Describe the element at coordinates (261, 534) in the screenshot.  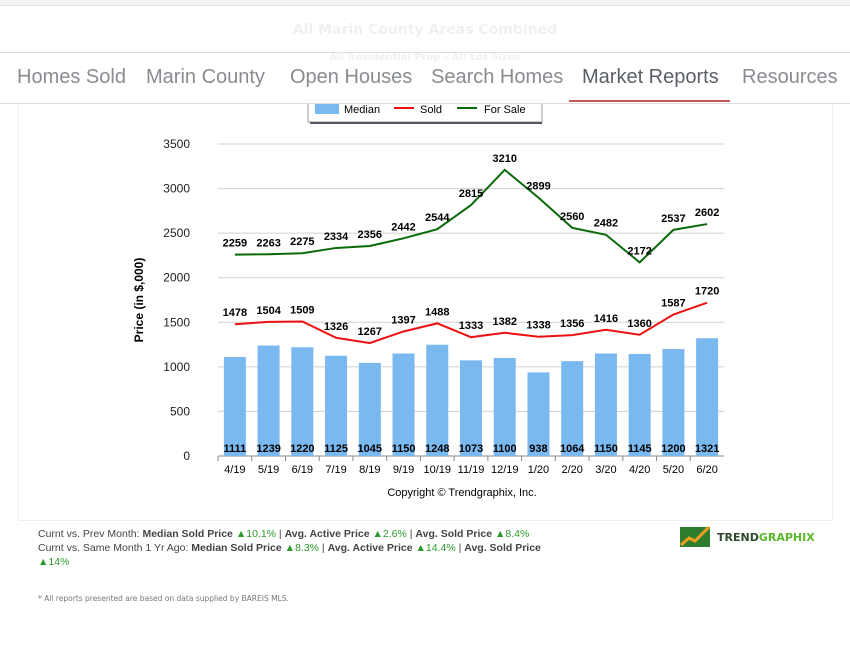
I see `value: 10.1%` at that location.